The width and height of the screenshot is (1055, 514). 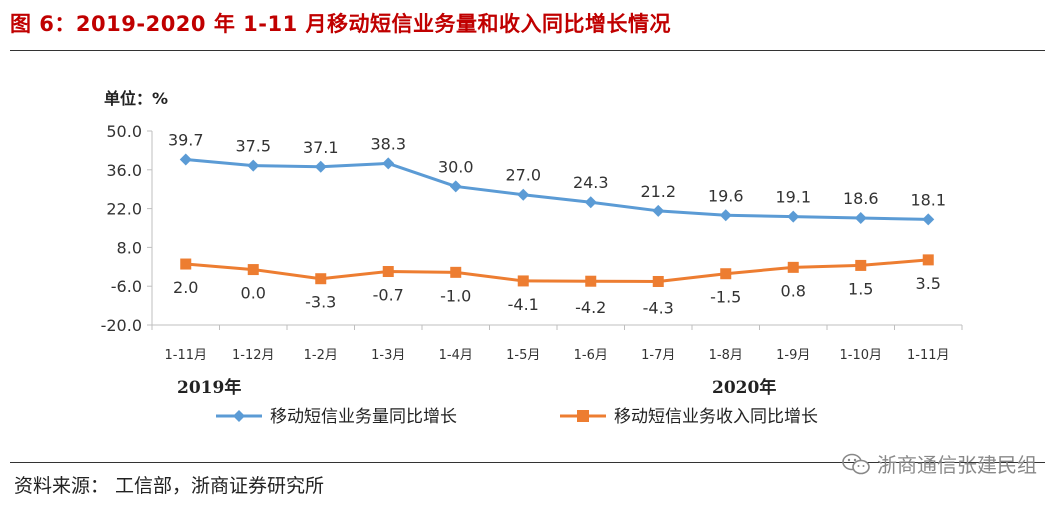 I want to click on x-tick-label: 1-6月, so click(x=591, y=355).